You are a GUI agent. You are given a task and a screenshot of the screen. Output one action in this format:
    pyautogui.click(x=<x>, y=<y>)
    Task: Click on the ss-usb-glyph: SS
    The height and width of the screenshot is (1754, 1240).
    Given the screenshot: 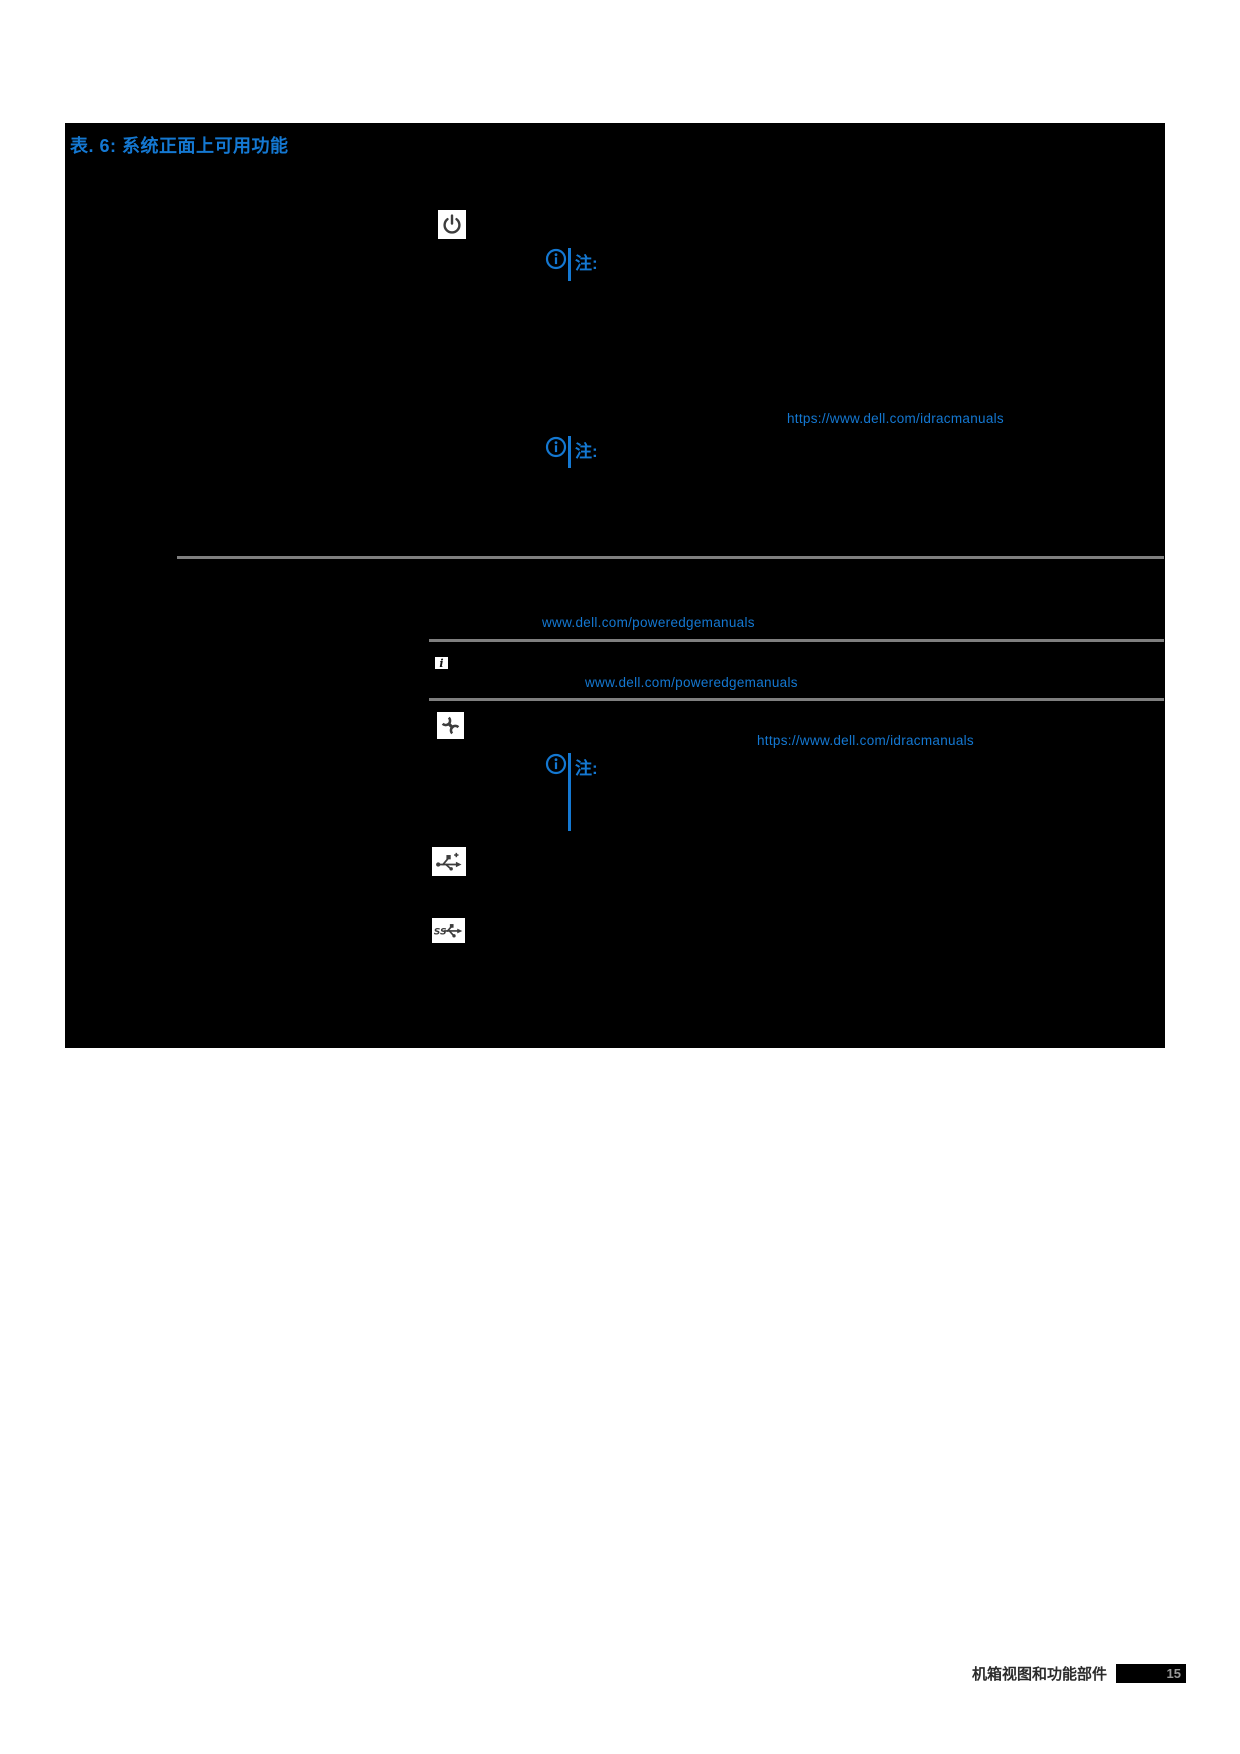 What is the action you would take?
    pyautogui.click(x=448, y=931)
    